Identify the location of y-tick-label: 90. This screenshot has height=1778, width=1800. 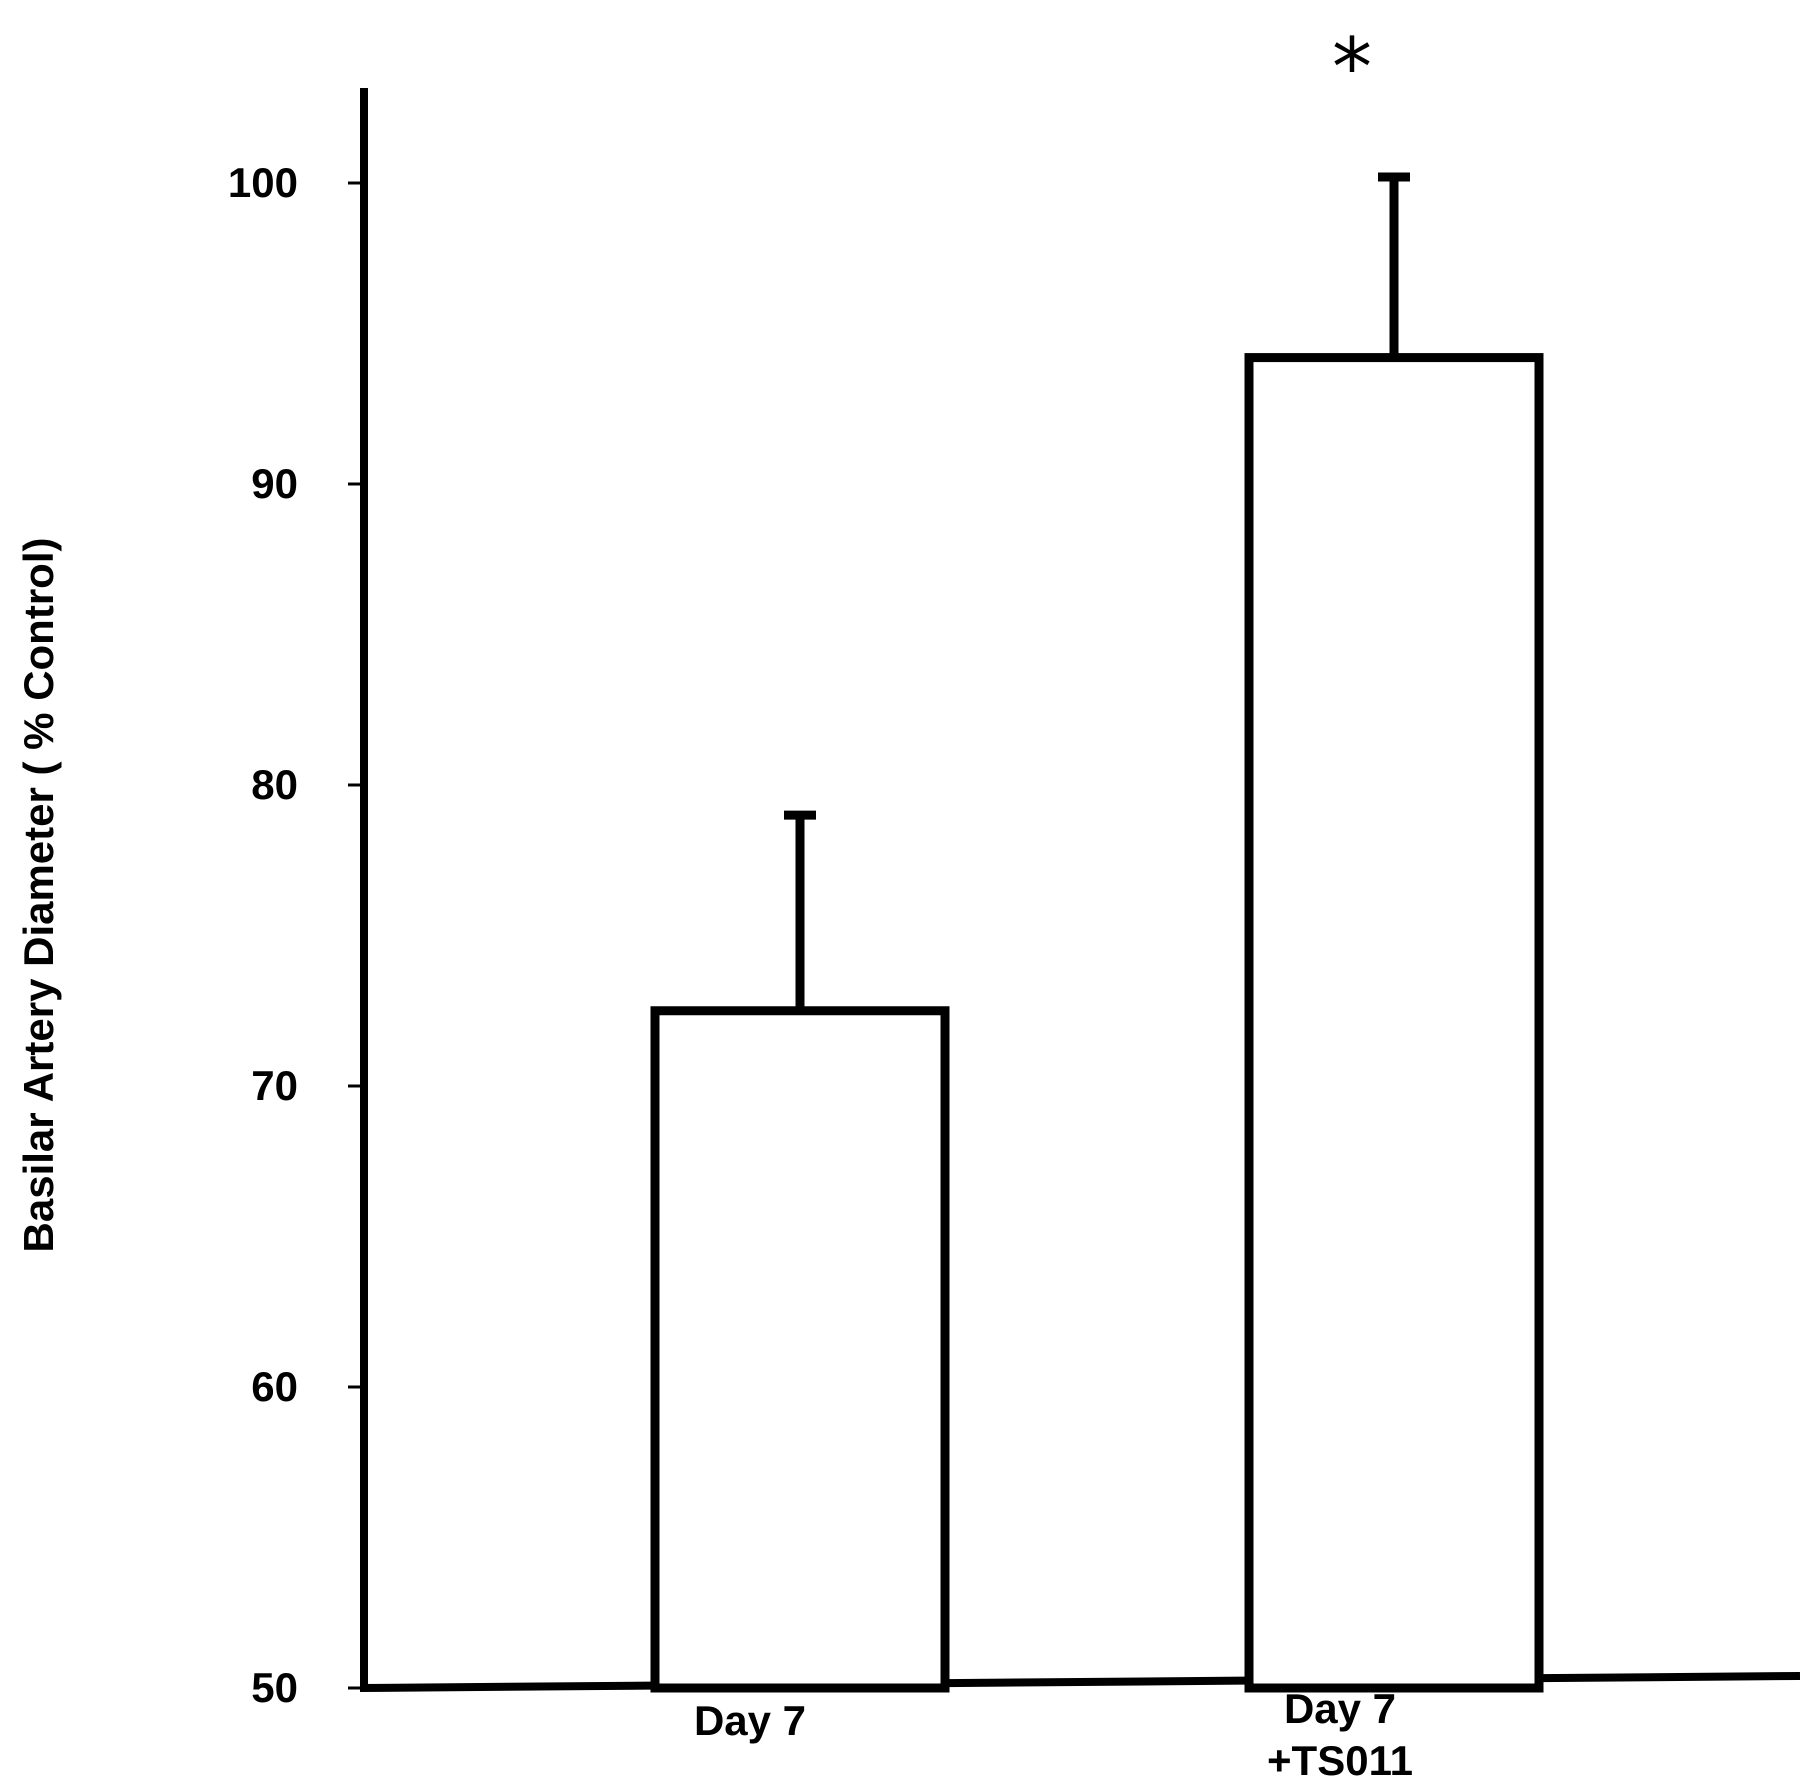
(274, 483).